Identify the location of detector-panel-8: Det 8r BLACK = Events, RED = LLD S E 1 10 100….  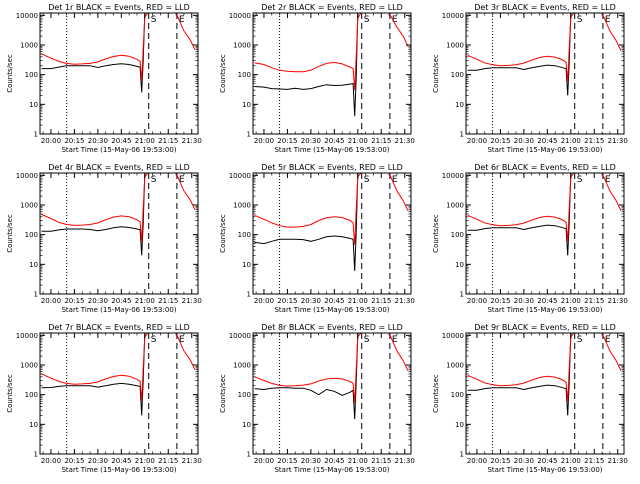
(317, 398).